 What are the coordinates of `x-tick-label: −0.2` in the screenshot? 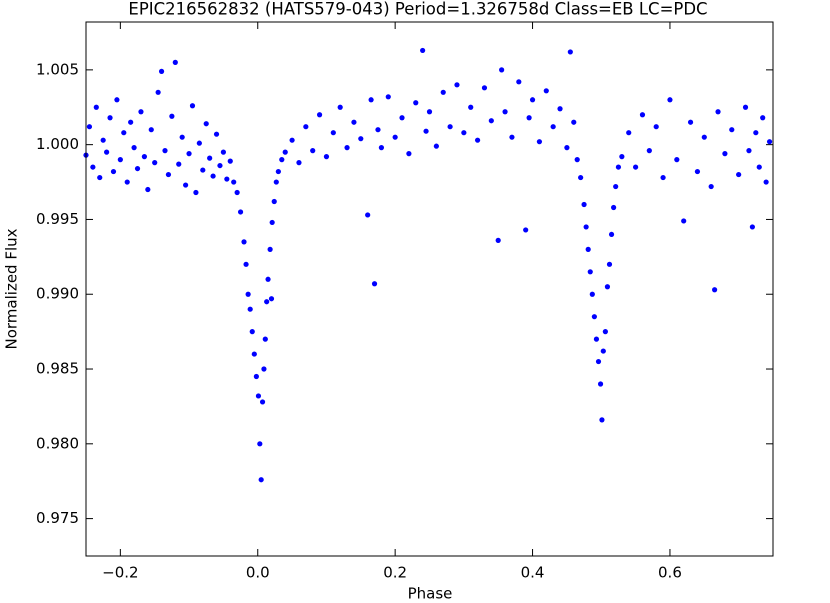 It's located at (120, 573).